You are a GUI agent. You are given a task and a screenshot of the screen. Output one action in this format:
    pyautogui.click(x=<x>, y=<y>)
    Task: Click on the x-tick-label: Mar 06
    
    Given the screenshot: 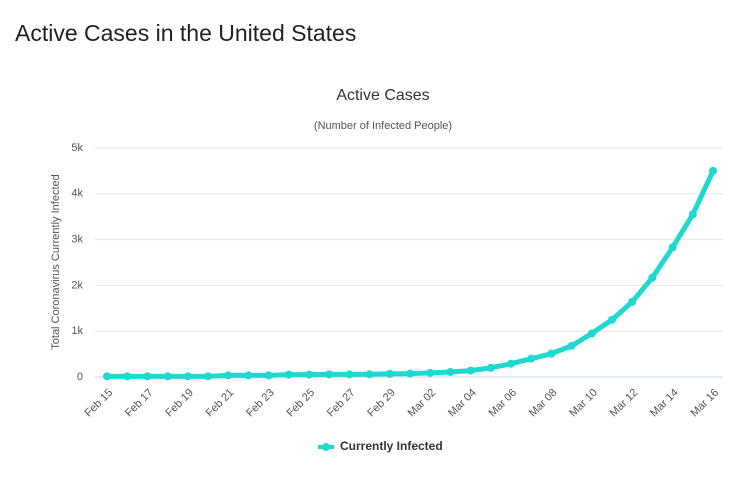 What is the action you would take?
    pyautogui.click(x=502, y=403)
    